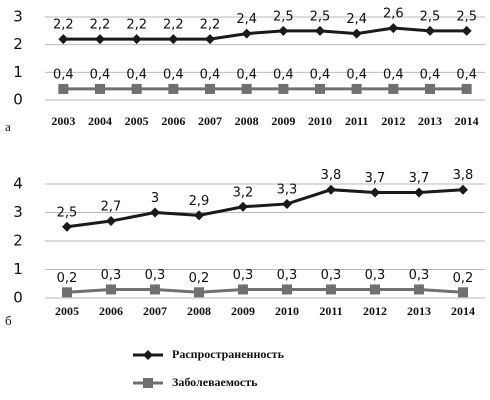  I want to click on data-label: 3,3, so click(287, 189).